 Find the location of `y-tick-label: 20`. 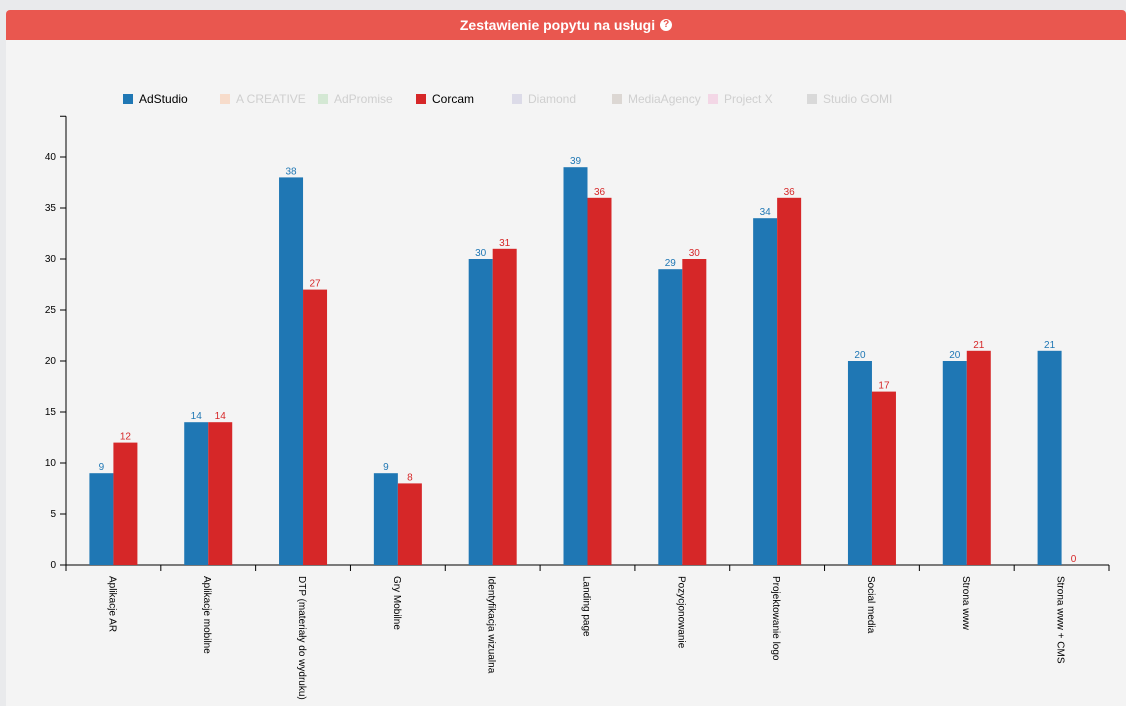

y-tick-label: 20 is located at coordinates (51, 361).